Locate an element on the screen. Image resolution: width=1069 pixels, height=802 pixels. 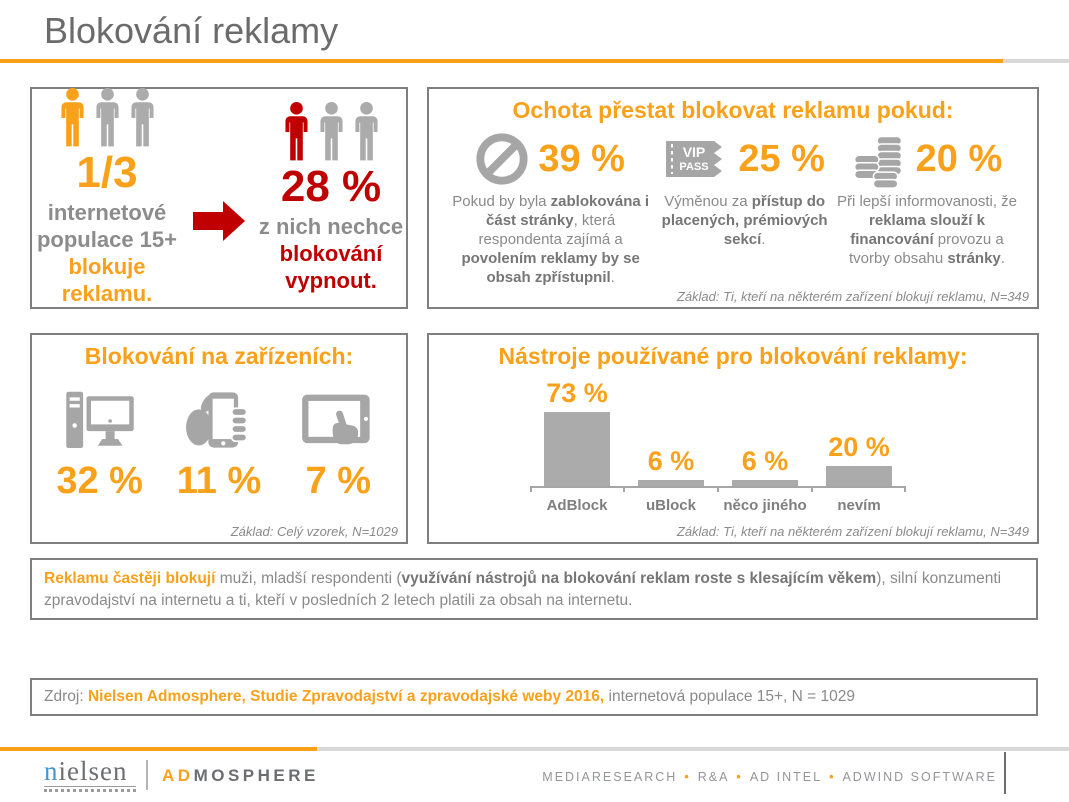
page-title: Blokování reklamy is located at coordinates (191, 30).